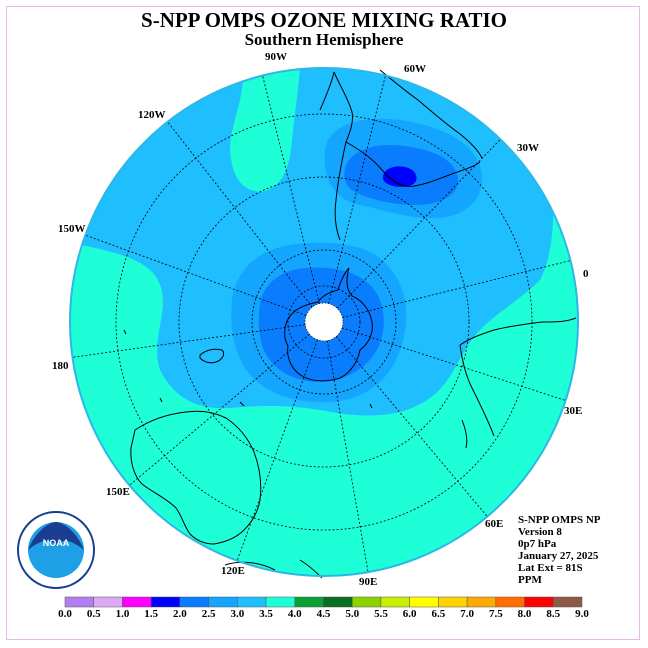  What do you see at coordinates (540, 532) in the screenshot?
I see `info-version: Version 8` at bounding box center [540, 532].